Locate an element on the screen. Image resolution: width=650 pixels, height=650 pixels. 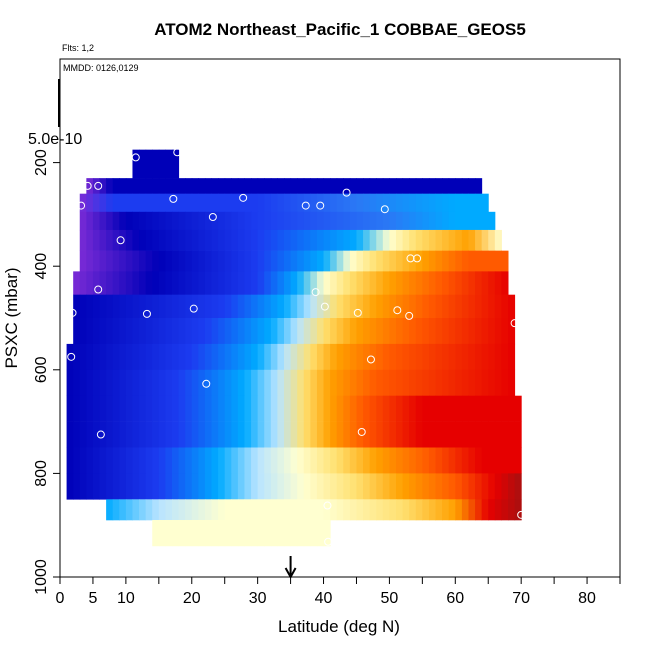
x-tick-label: 60 is located at coordinates (455, 598).